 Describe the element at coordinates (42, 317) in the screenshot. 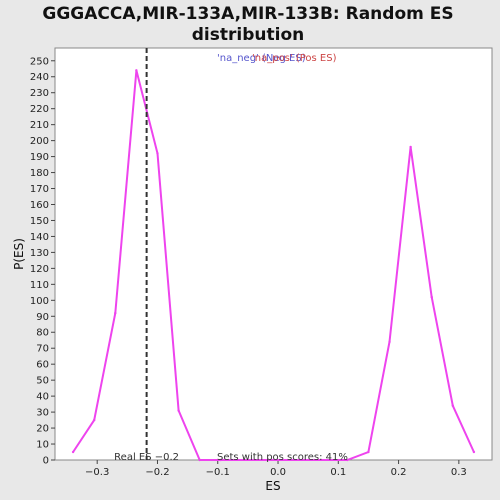

I see `y-tick-label: 90` at that location.